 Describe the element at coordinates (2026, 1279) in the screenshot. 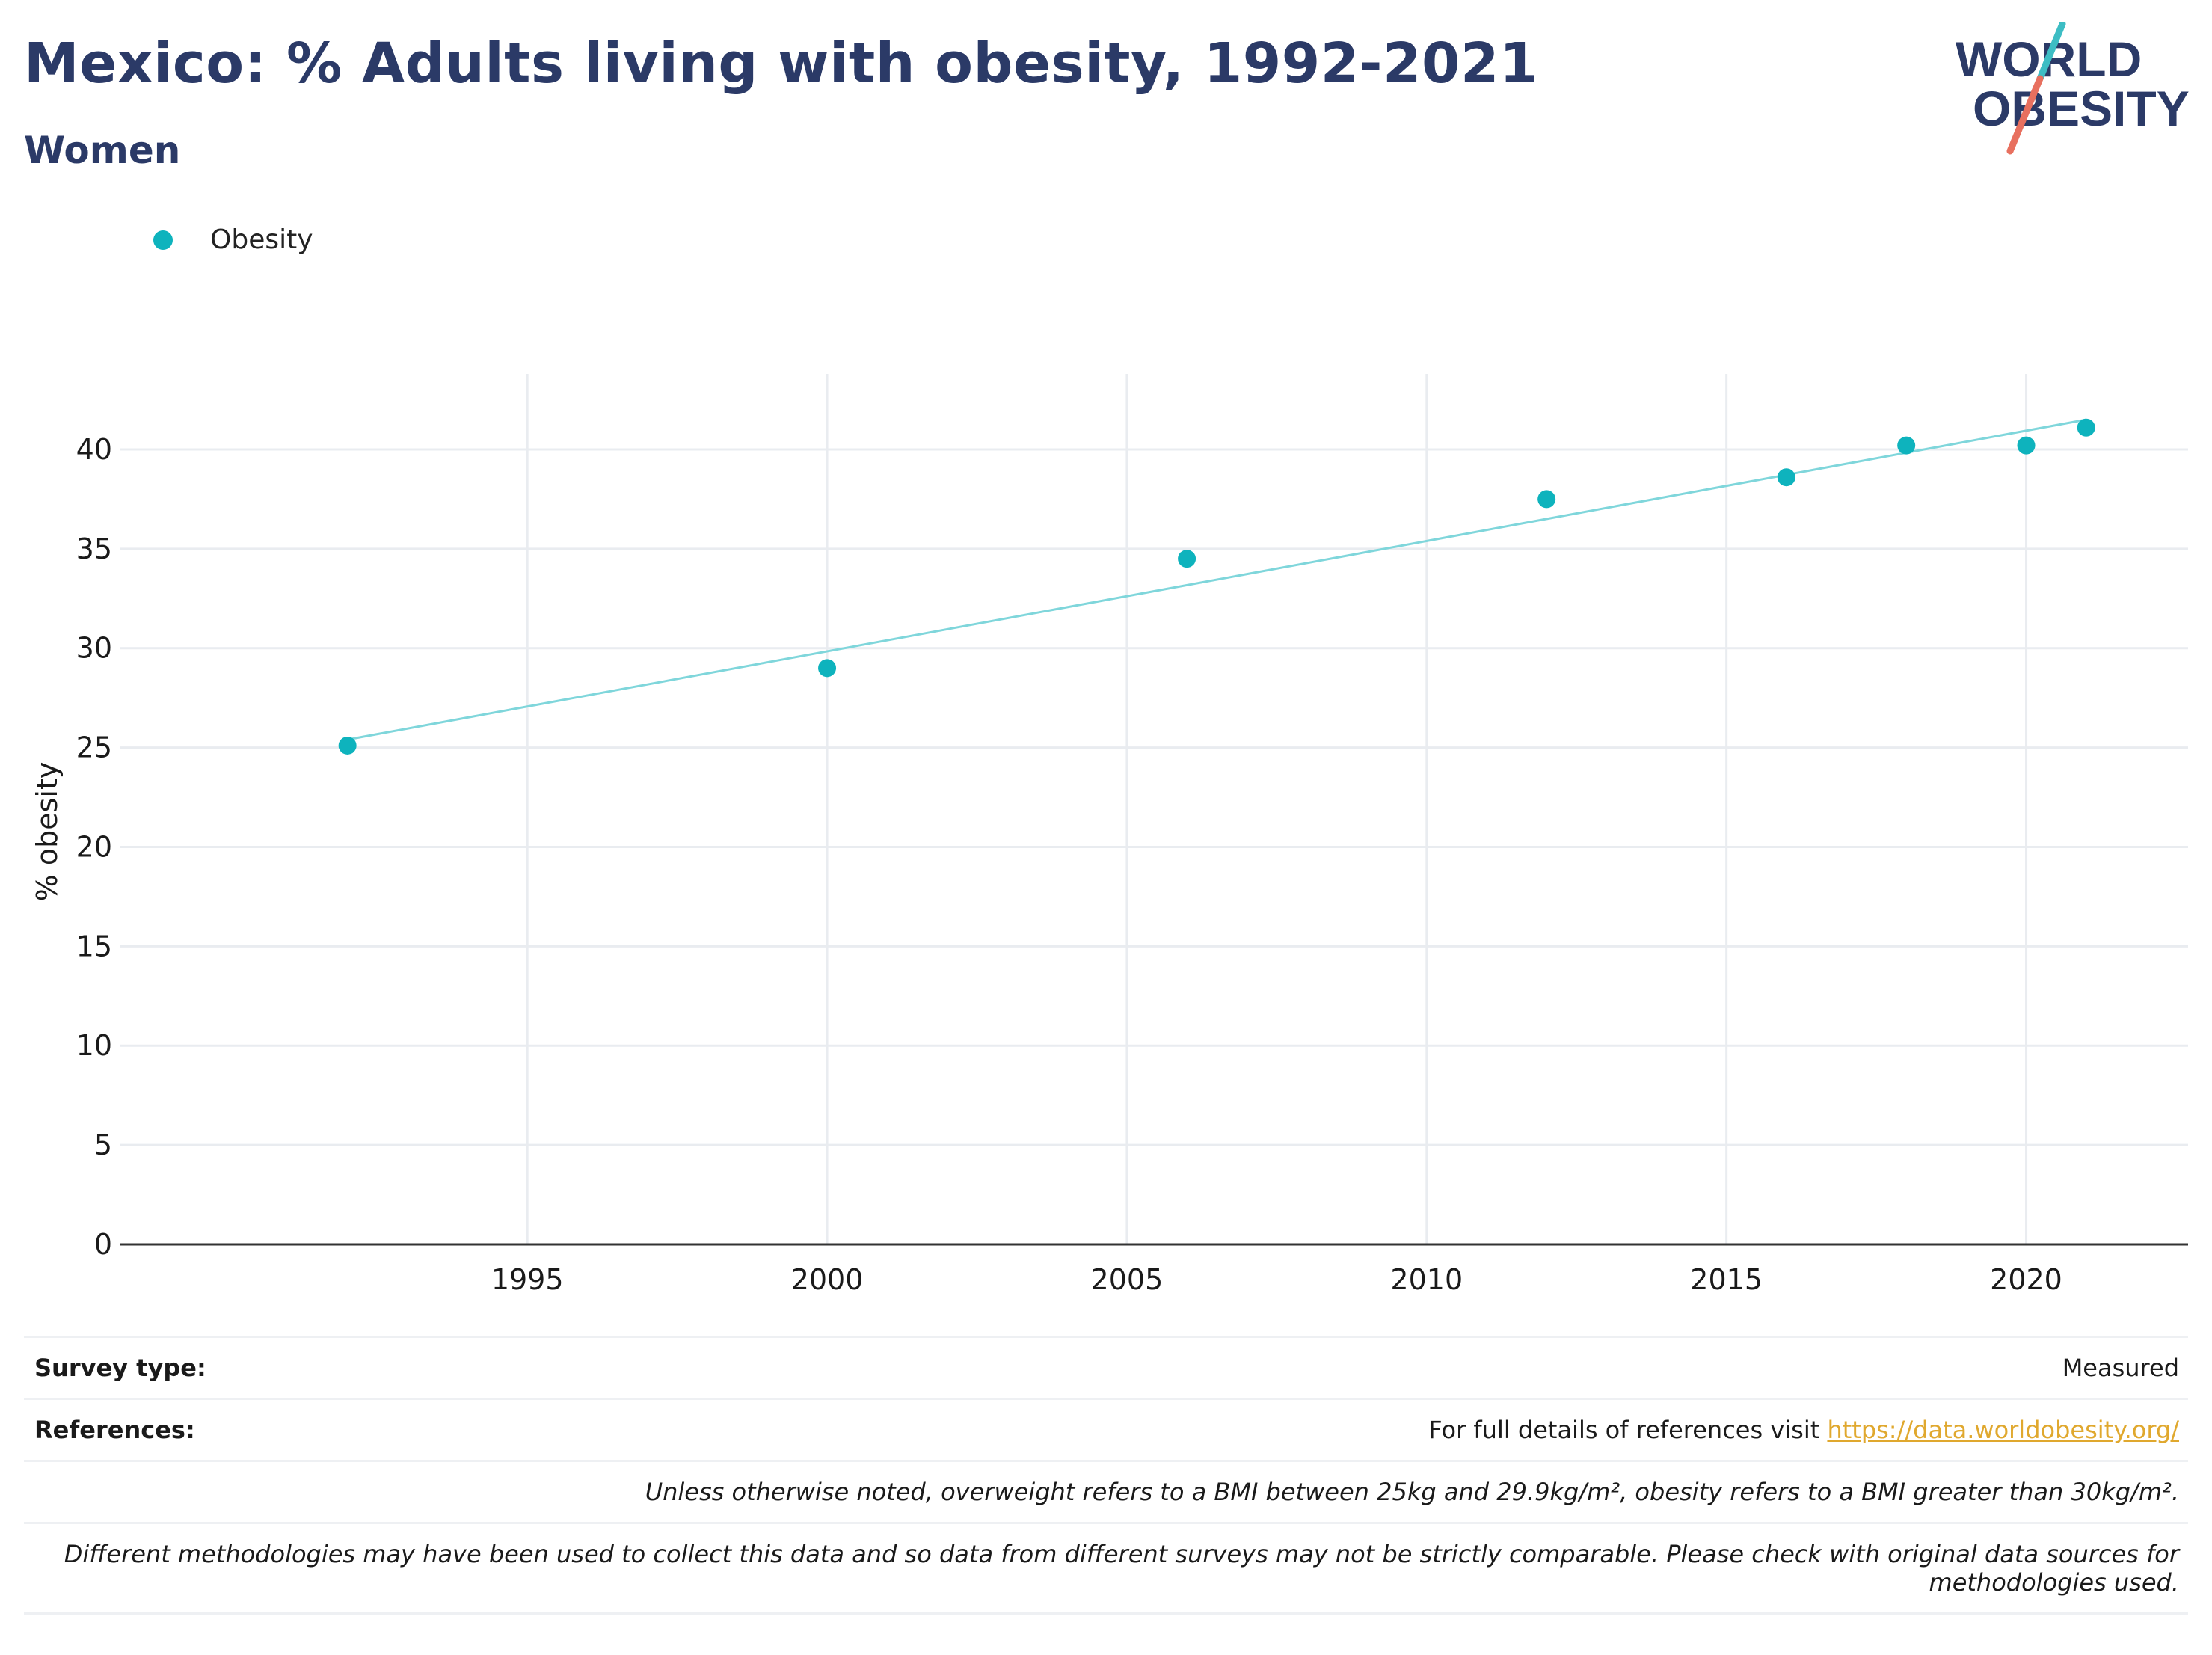

I see `x-tick-label: 2020` at that location.